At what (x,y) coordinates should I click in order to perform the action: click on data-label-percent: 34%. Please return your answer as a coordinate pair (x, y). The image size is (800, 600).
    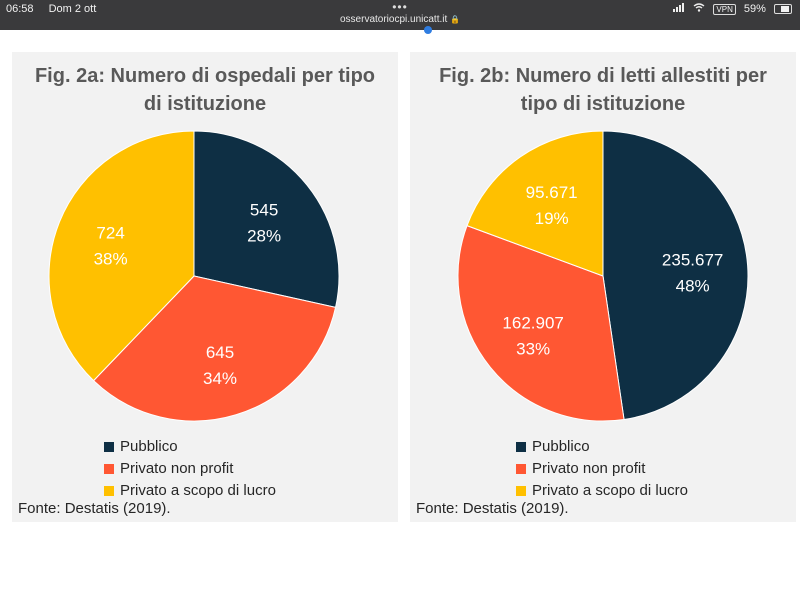
    Looking at the image, I should click on (220, 378).